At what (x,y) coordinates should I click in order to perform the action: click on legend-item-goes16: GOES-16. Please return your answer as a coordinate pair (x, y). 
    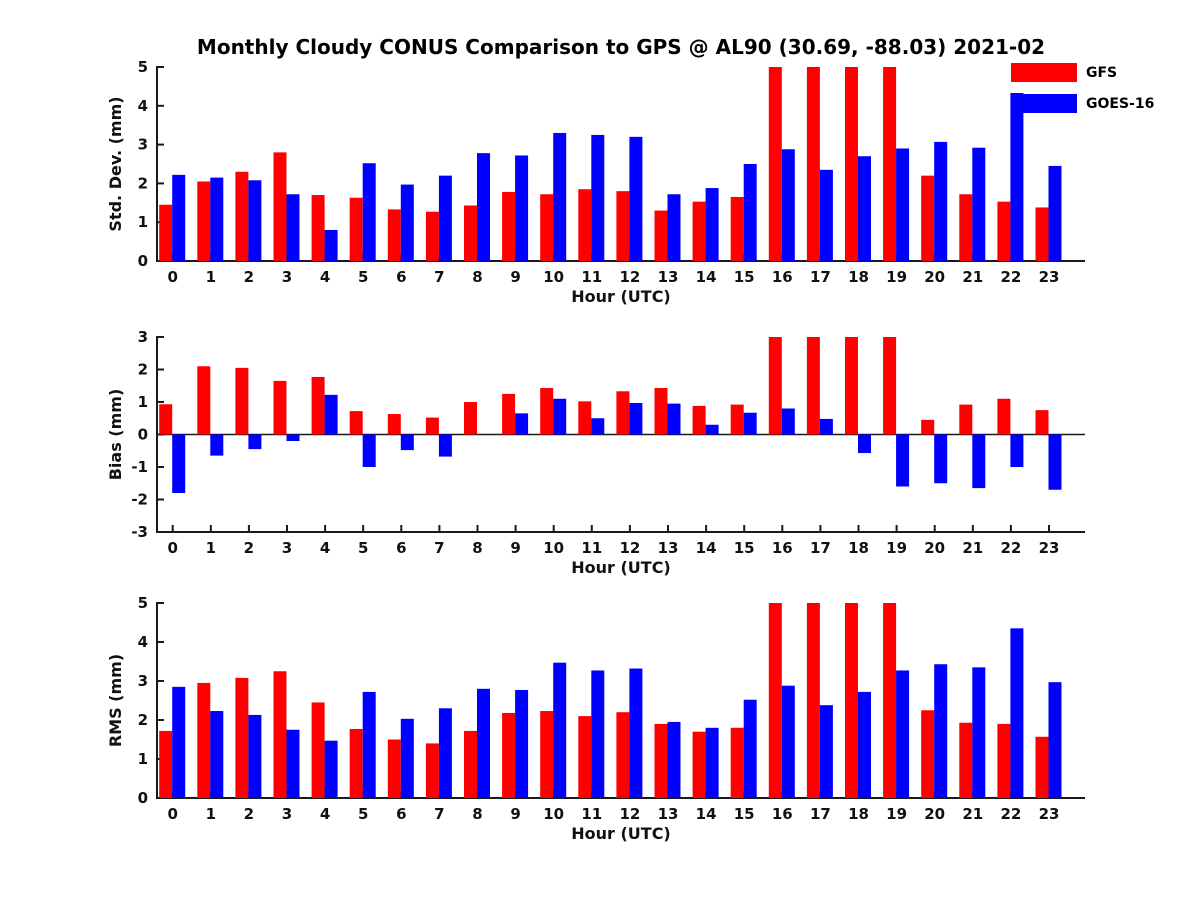
    Looking at the image, I should click on (1082, 103).